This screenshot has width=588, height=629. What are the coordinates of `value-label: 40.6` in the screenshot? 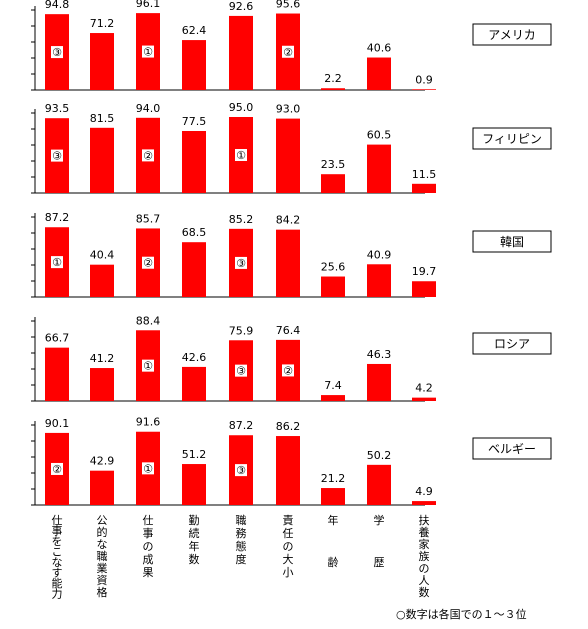 It's located at (379, 48).